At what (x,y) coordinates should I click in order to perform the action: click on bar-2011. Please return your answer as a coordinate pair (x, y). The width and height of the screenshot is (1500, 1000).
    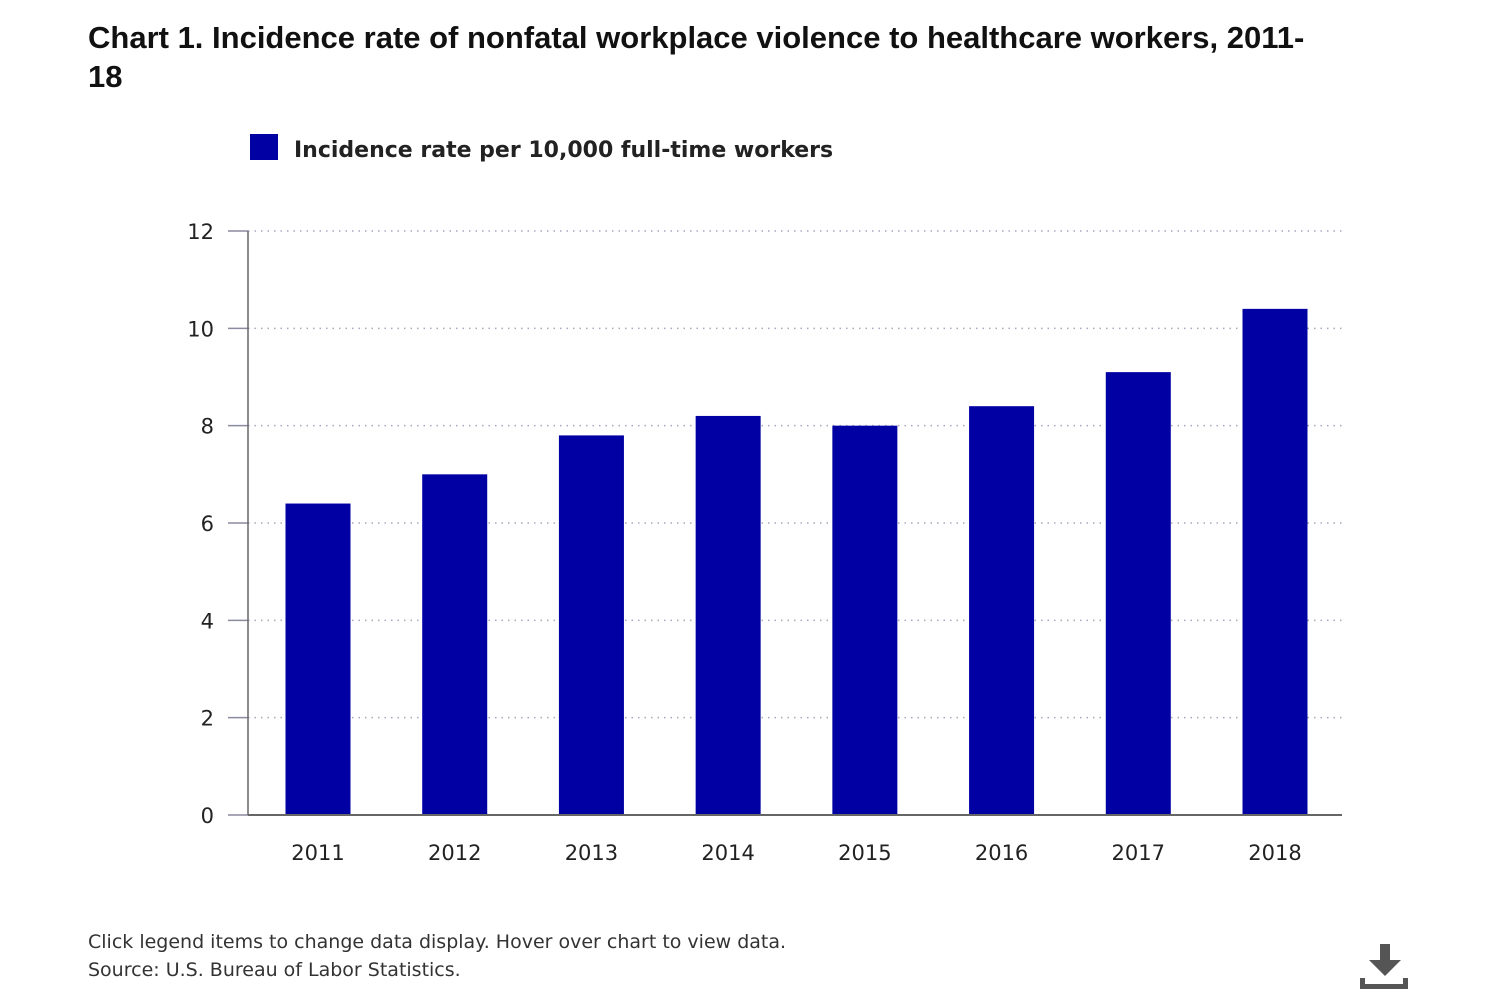
    Looking at the image, I should click on (318, 659).